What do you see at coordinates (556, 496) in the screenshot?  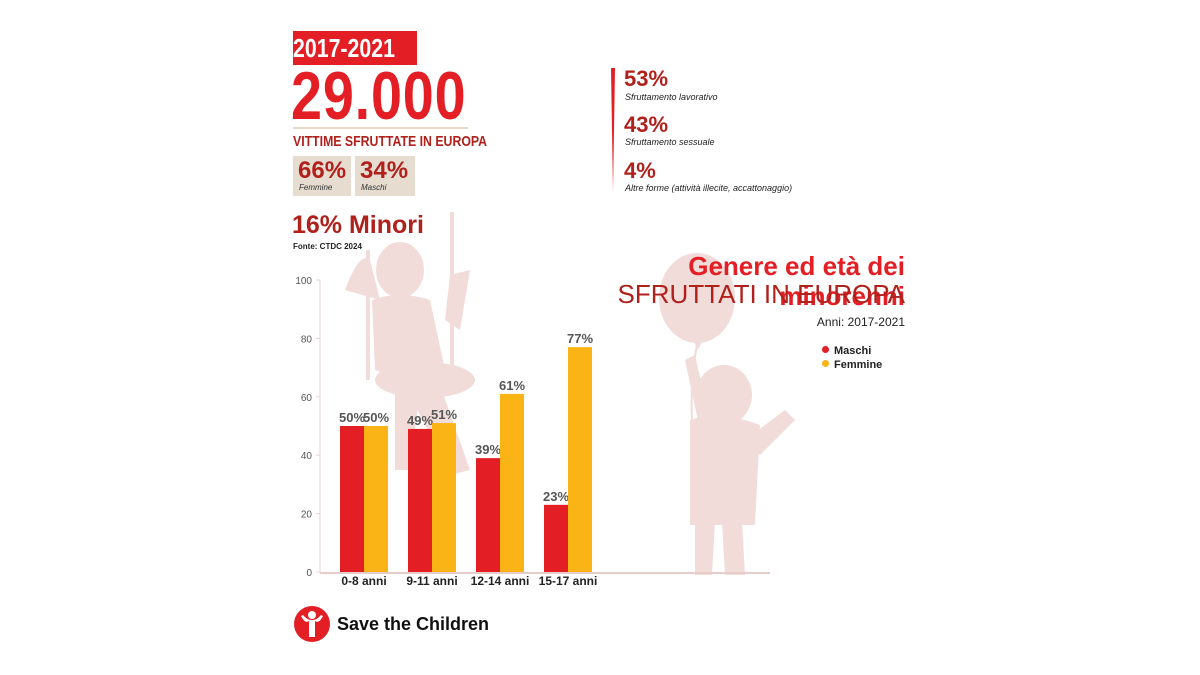 I see `bar-value-label: 23%` at bounding box center [556, 496].